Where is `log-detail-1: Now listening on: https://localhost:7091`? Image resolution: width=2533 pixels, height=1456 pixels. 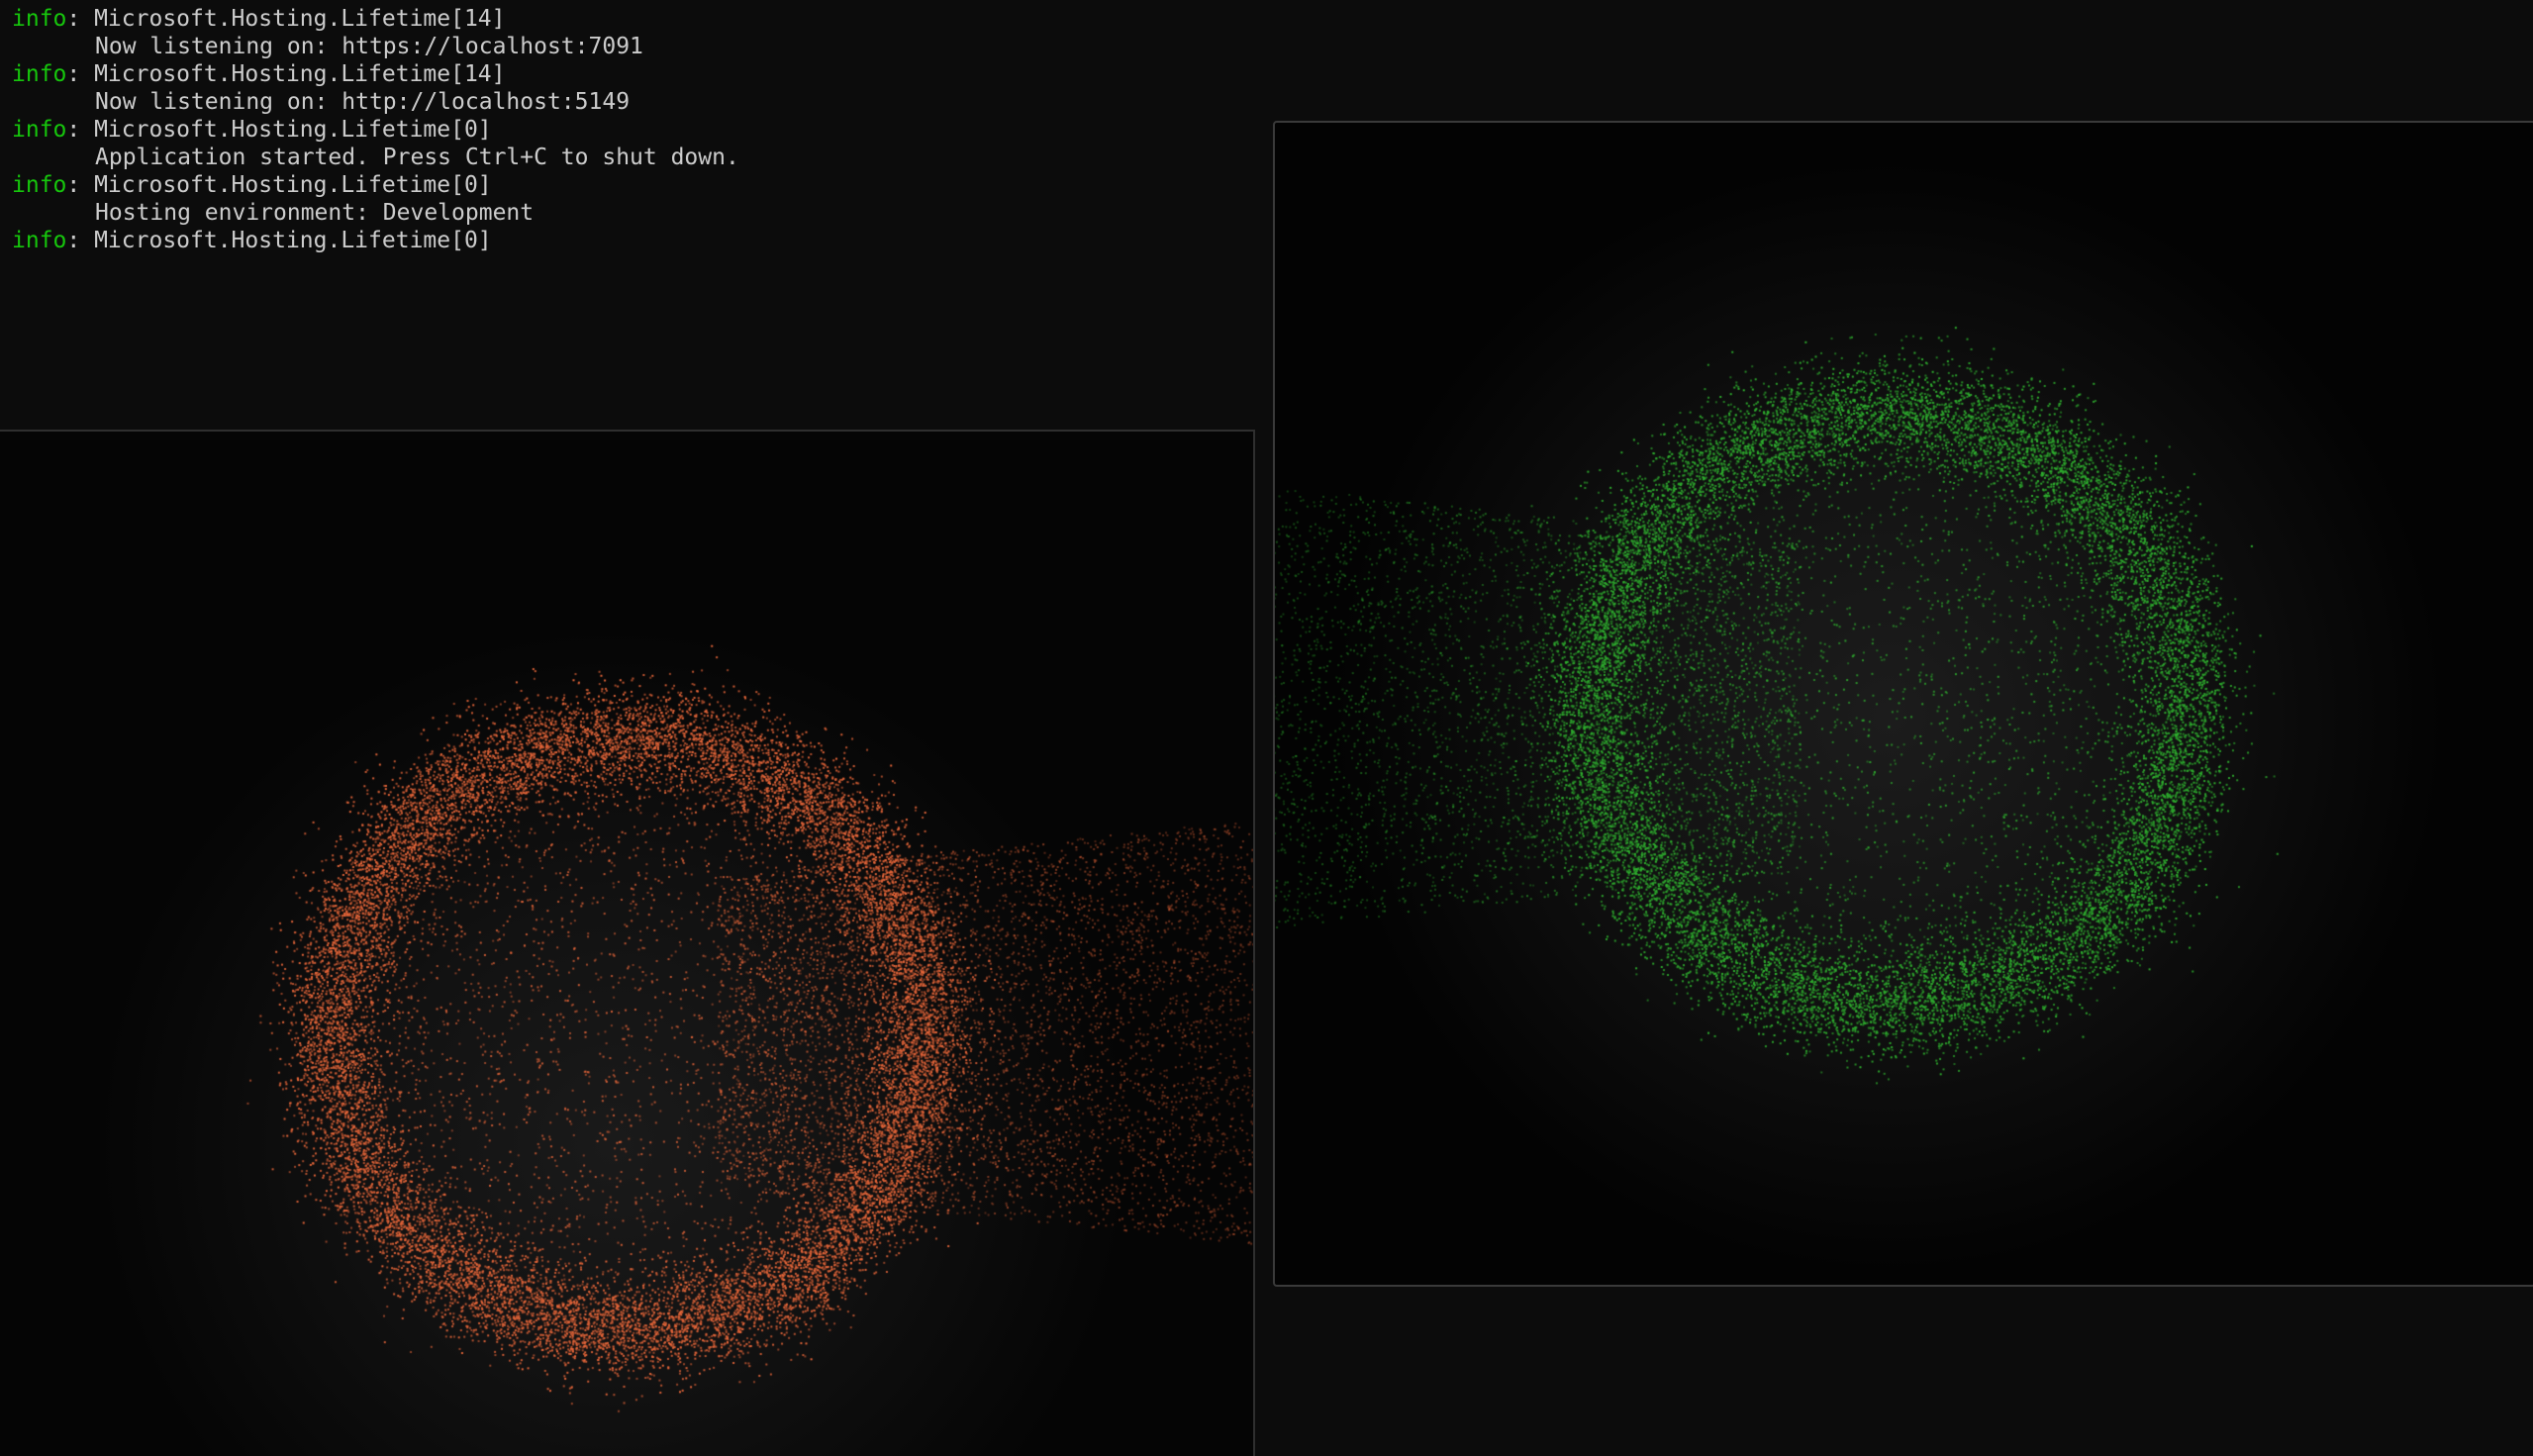 log-detail-1: Now listening on: https://localhost:7091 is located at coordinates (369, 46).